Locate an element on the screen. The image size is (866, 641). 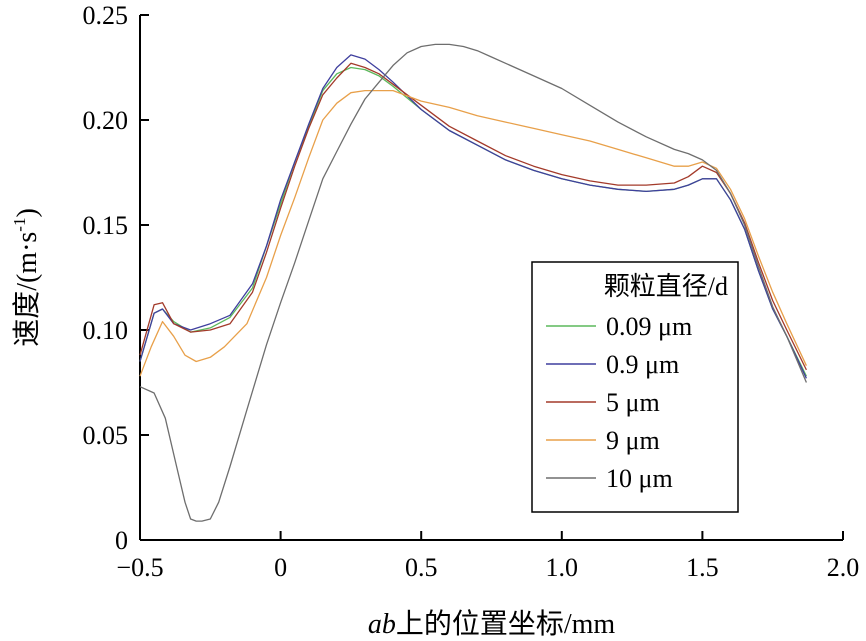
x-tick-label: 1.0 is located at coordinates (562, 567).